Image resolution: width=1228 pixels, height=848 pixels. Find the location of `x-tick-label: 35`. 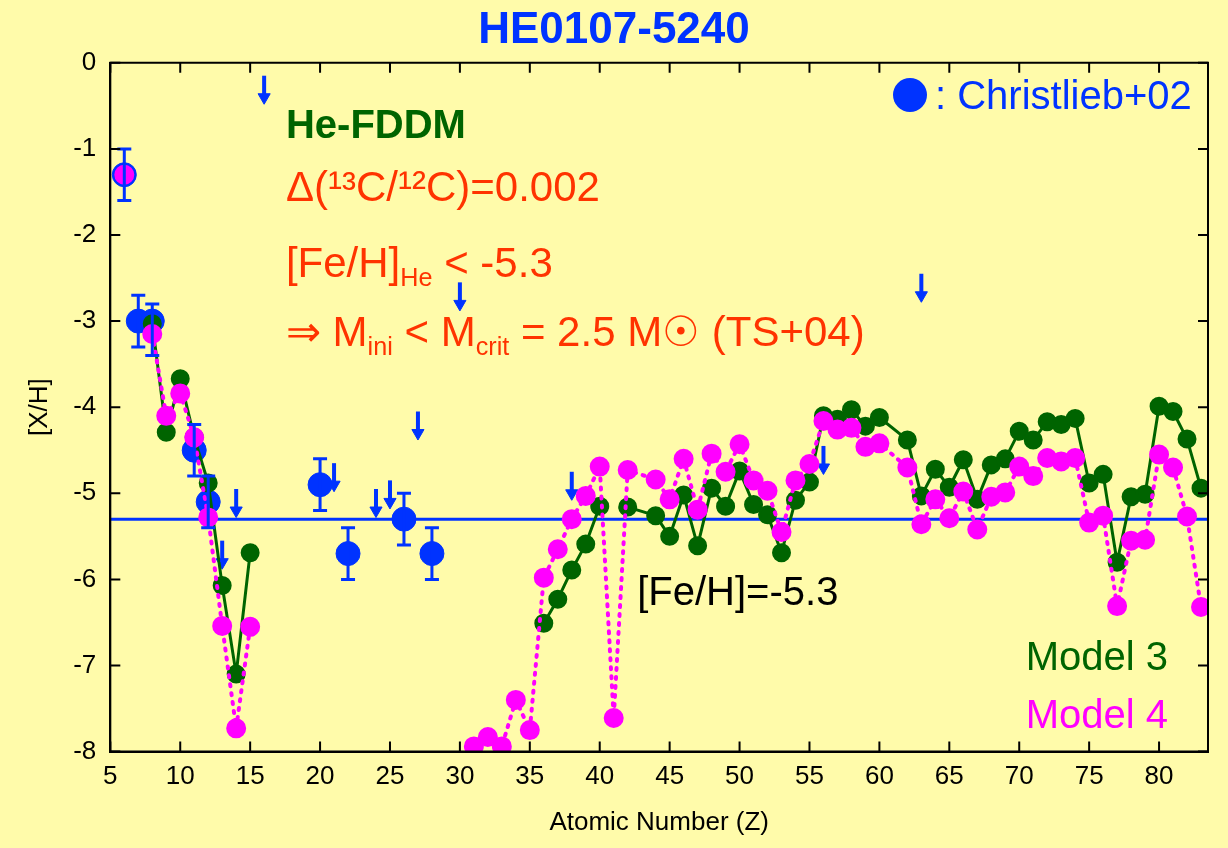

x-tick-label: 35 is located at coordinates (530, 775).